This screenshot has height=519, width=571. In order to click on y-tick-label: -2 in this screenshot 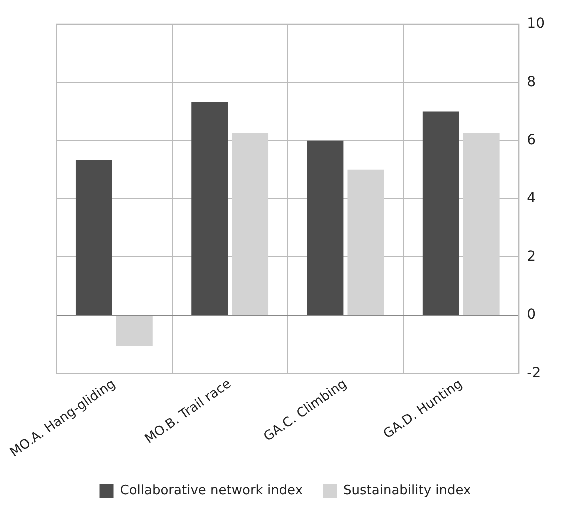, I will do `click(534, 373)`.